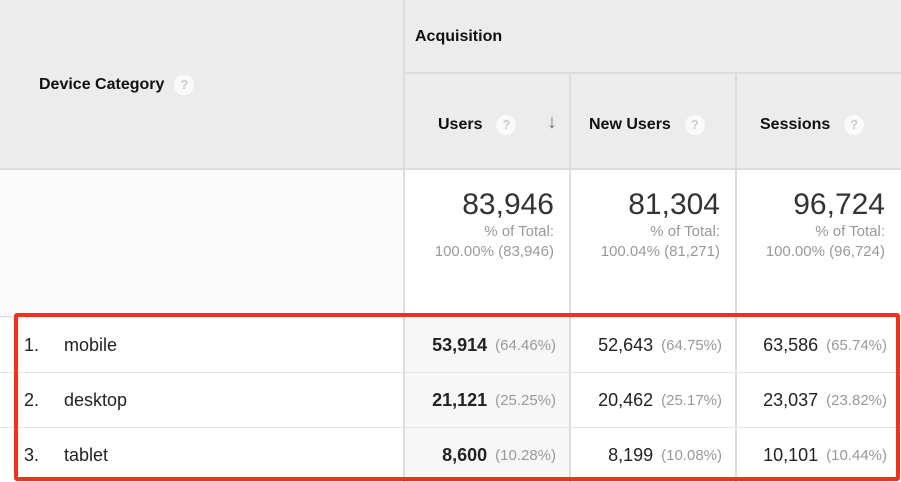 The width and height of the screenshot is (901, 482). I want to click on new-users-header: New Users ?, so click(647, 125).